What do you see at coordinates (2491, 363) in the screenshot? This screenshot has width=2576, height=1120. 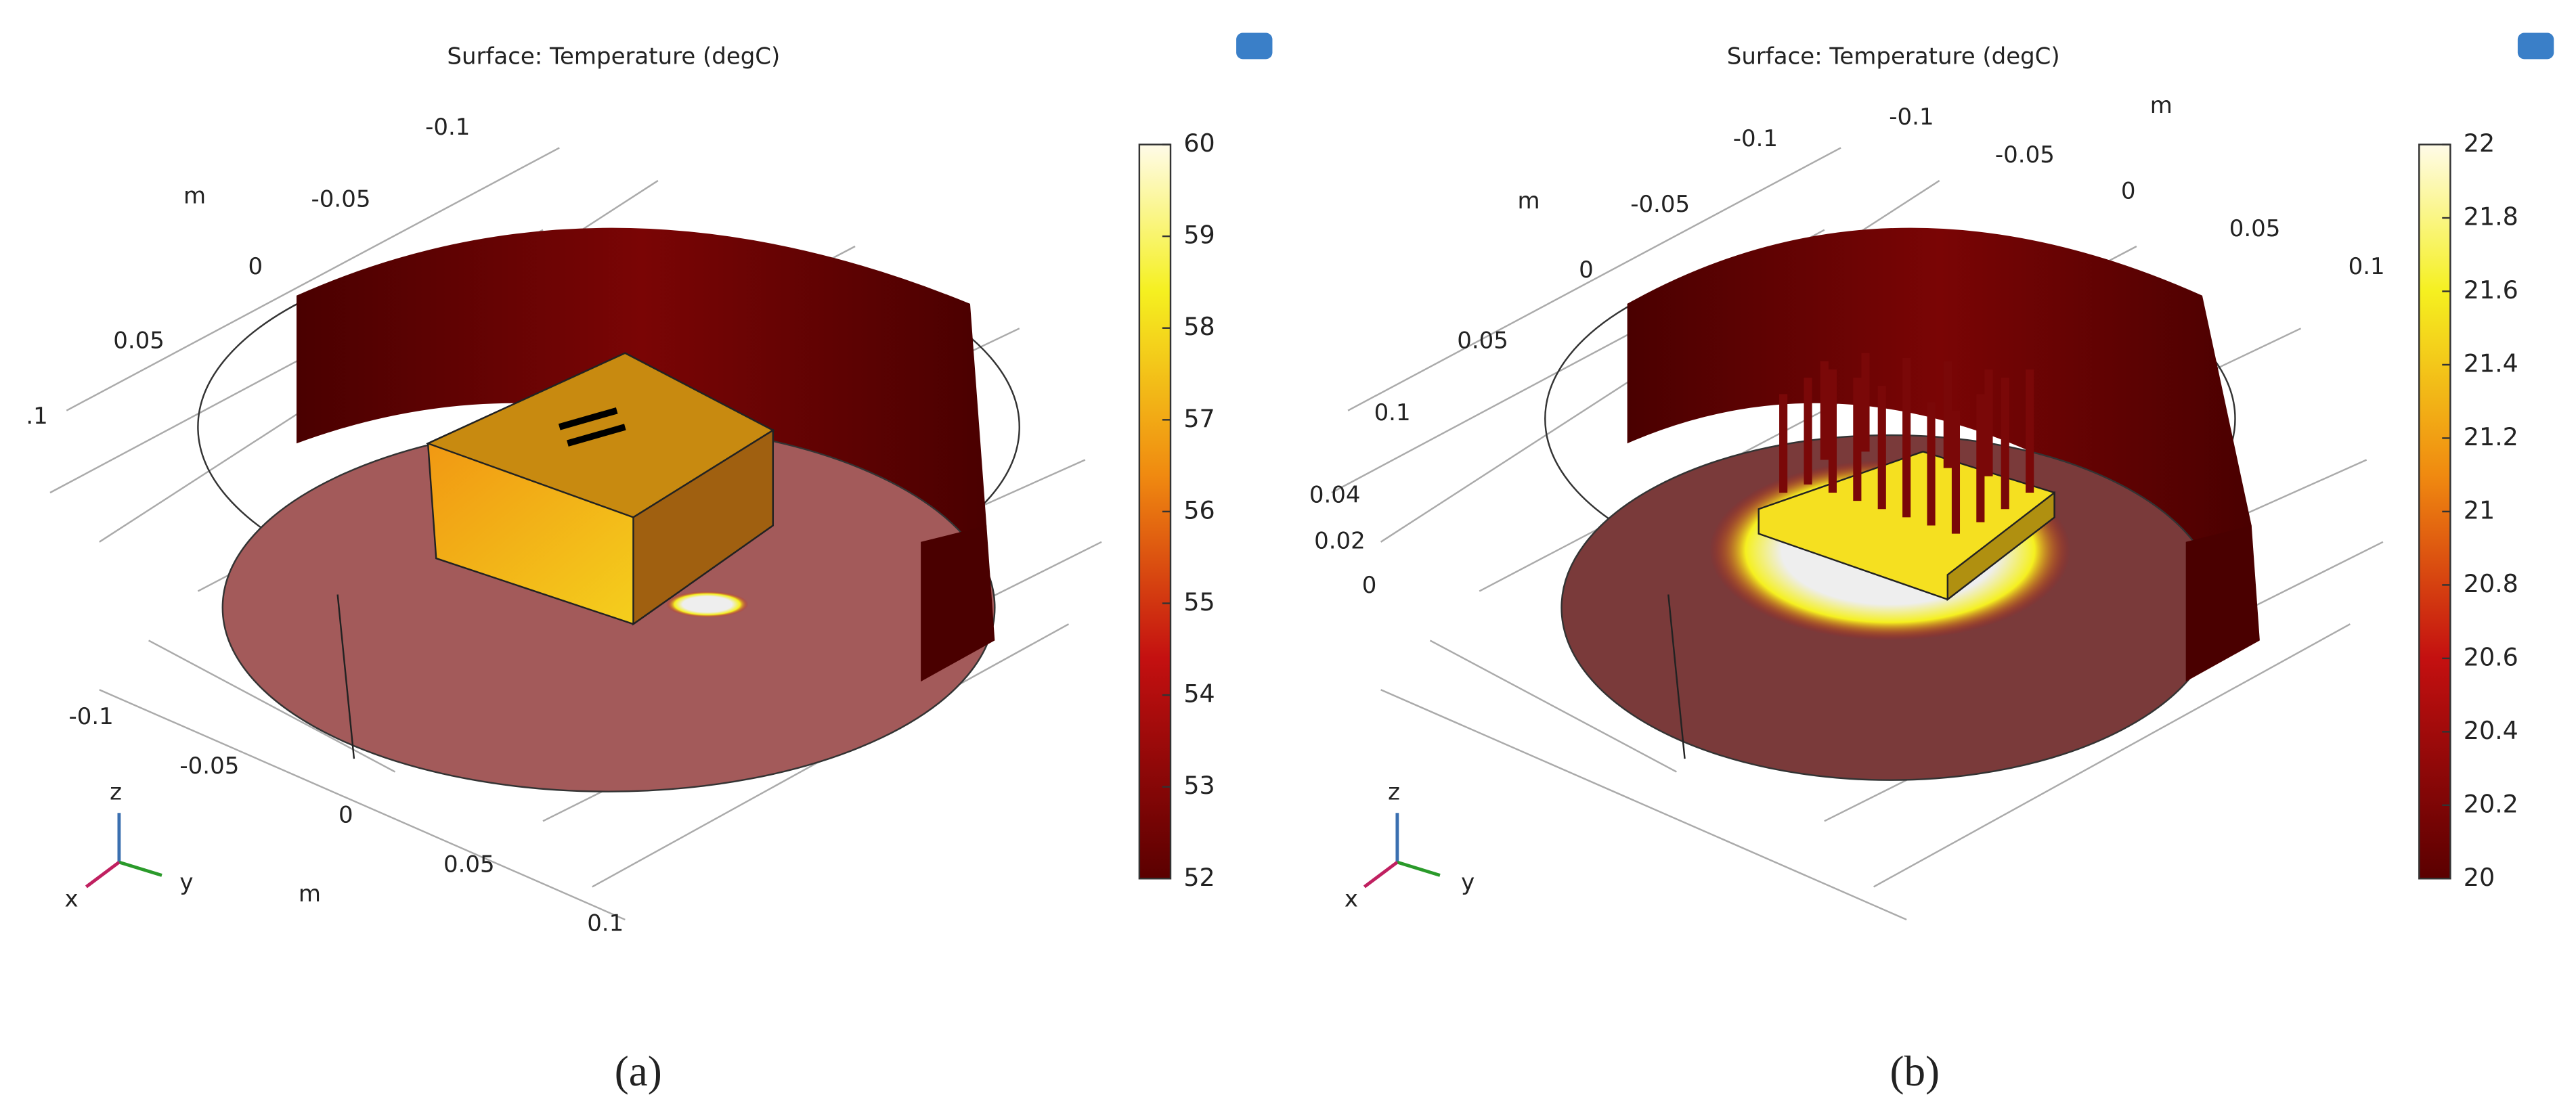 I see `colorbar-tick-label: 21.4` at bounding box center [2491, 363].